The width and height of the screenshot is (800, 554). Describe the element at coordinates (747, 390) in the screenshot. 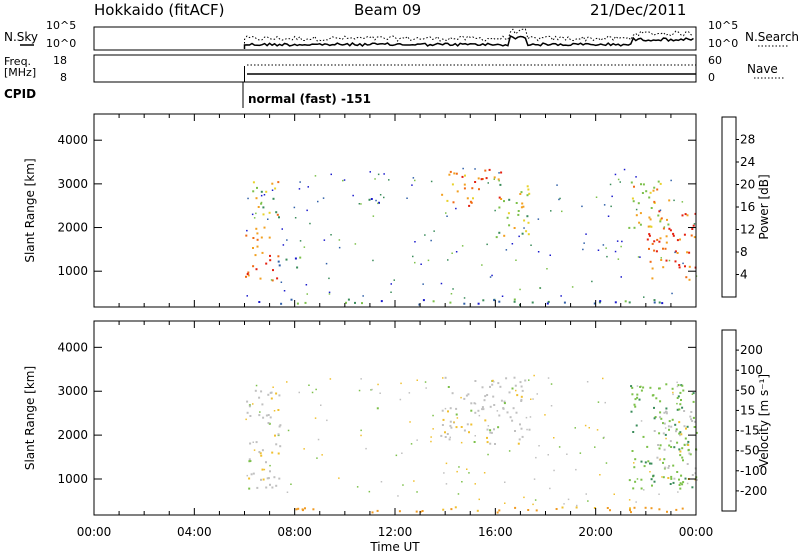

I see `colorbar-tick-label: 50` at that location.